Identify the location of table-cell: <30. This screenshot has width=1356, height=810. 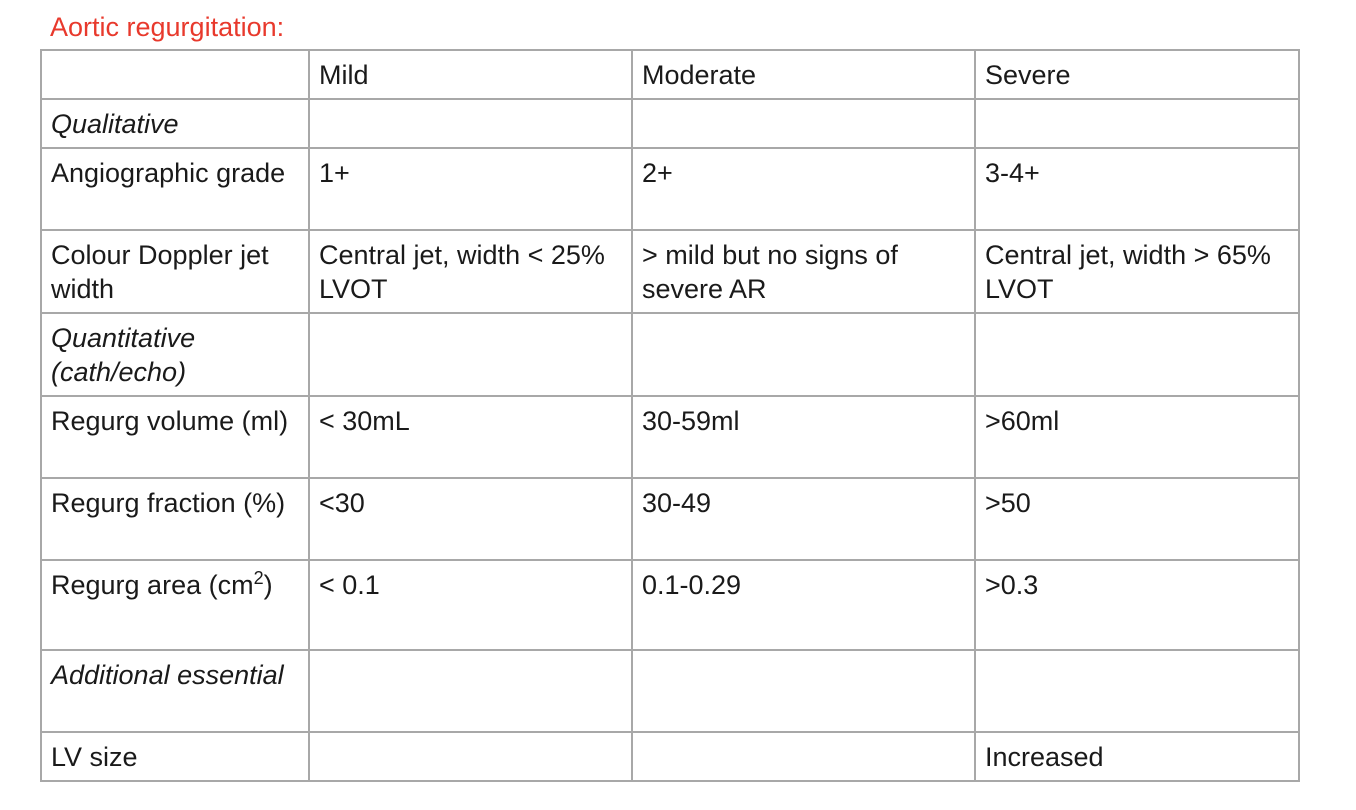
(470, 519).